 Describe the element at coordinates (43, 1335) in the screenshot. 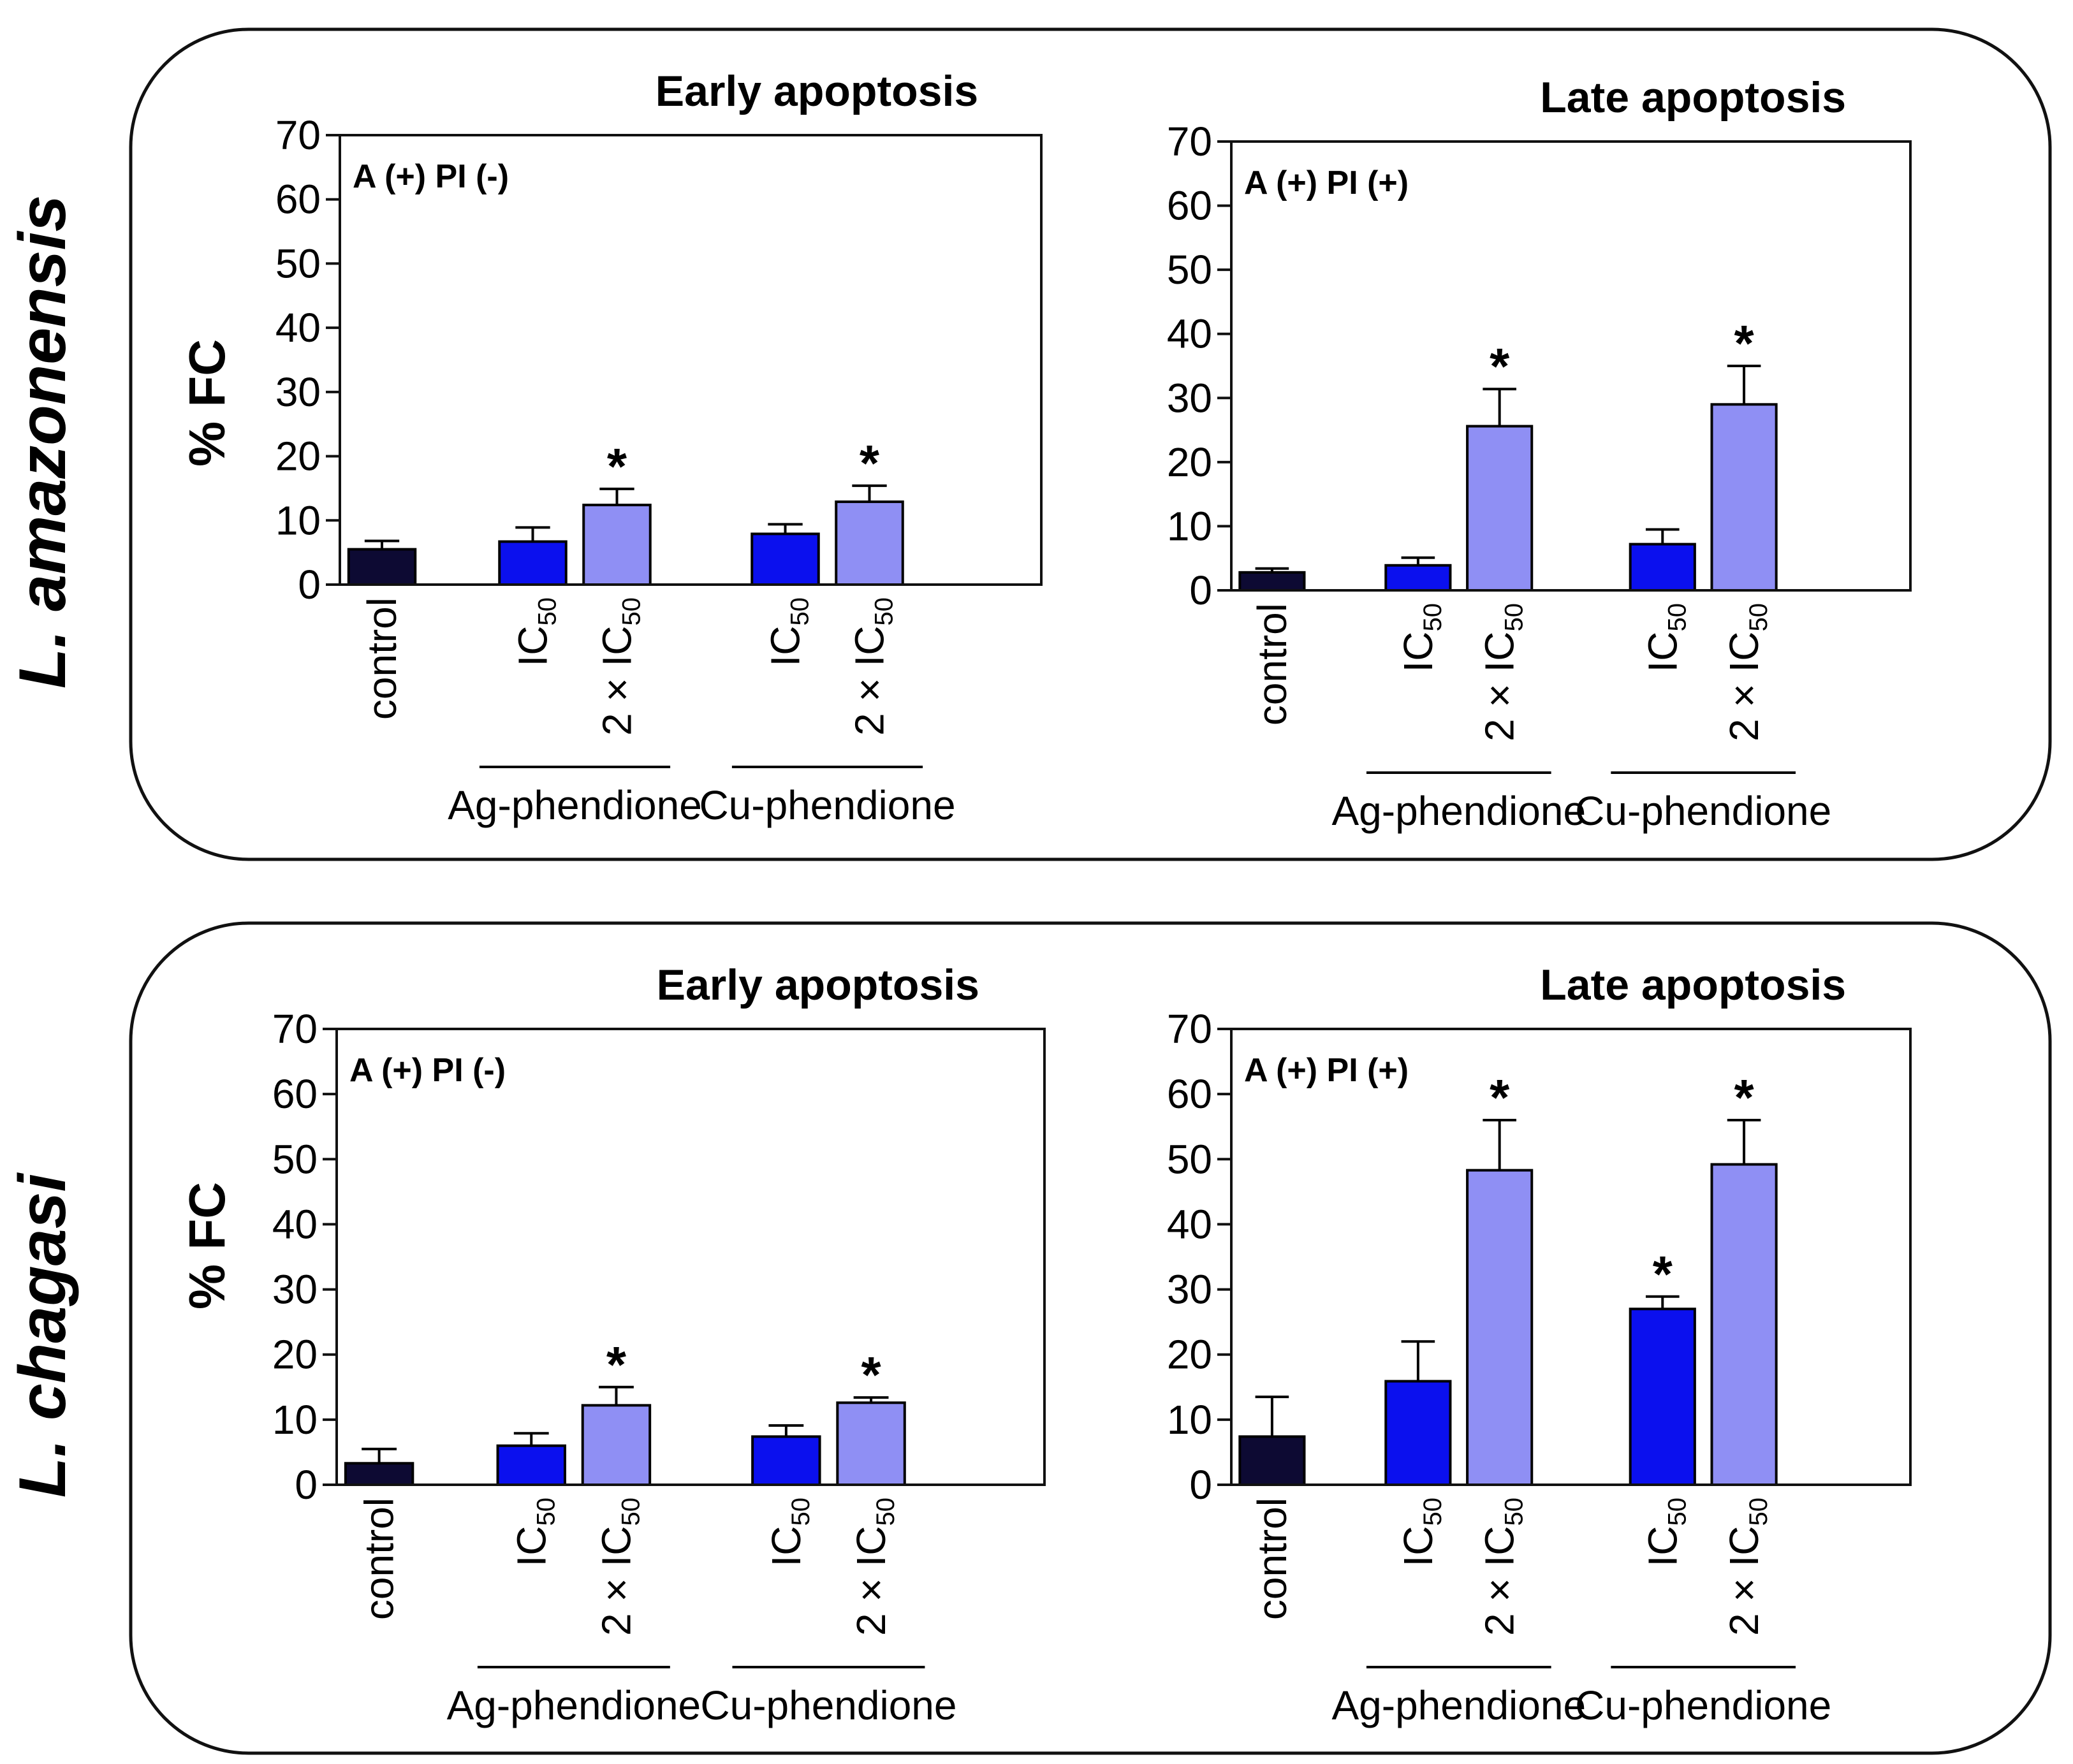

I see `species-label-chagasi: L. chagasi` at that location.